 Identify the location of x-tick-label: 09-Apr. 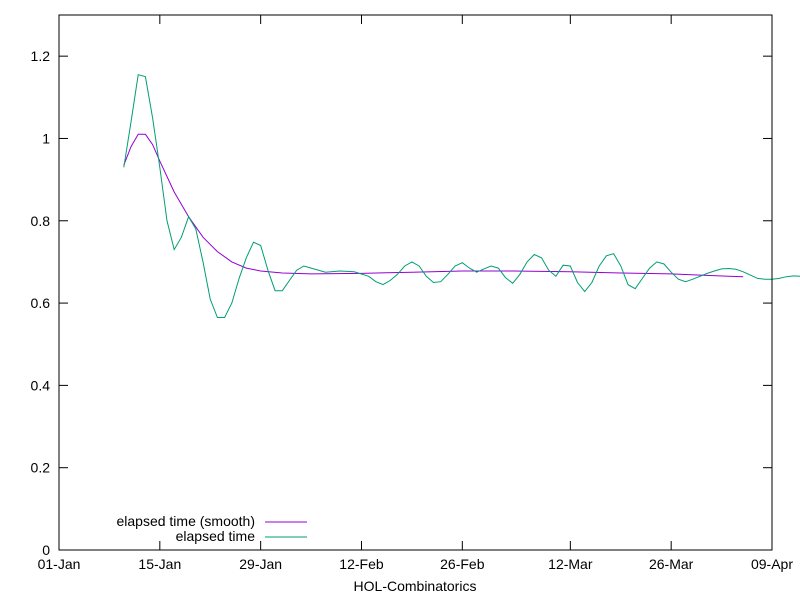
(772, 564).